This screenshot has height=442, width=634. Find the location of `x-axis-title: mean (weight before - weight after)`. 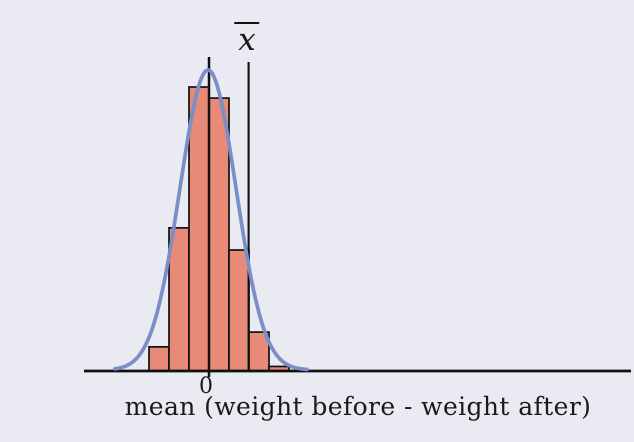

x-axis-title: mean (weight before - weight after) is located at coordinates (358, 406).